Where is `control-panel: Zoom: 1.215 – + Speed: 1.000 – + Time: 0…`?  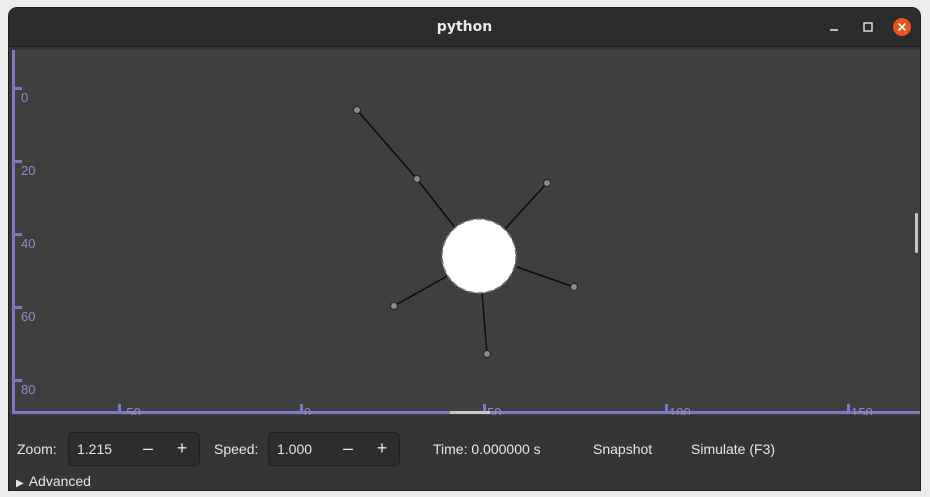
control-panel: Zoom: 1.215 – + Speed: 1.000 – + Time: 0… is located at coordinates (464, 454).